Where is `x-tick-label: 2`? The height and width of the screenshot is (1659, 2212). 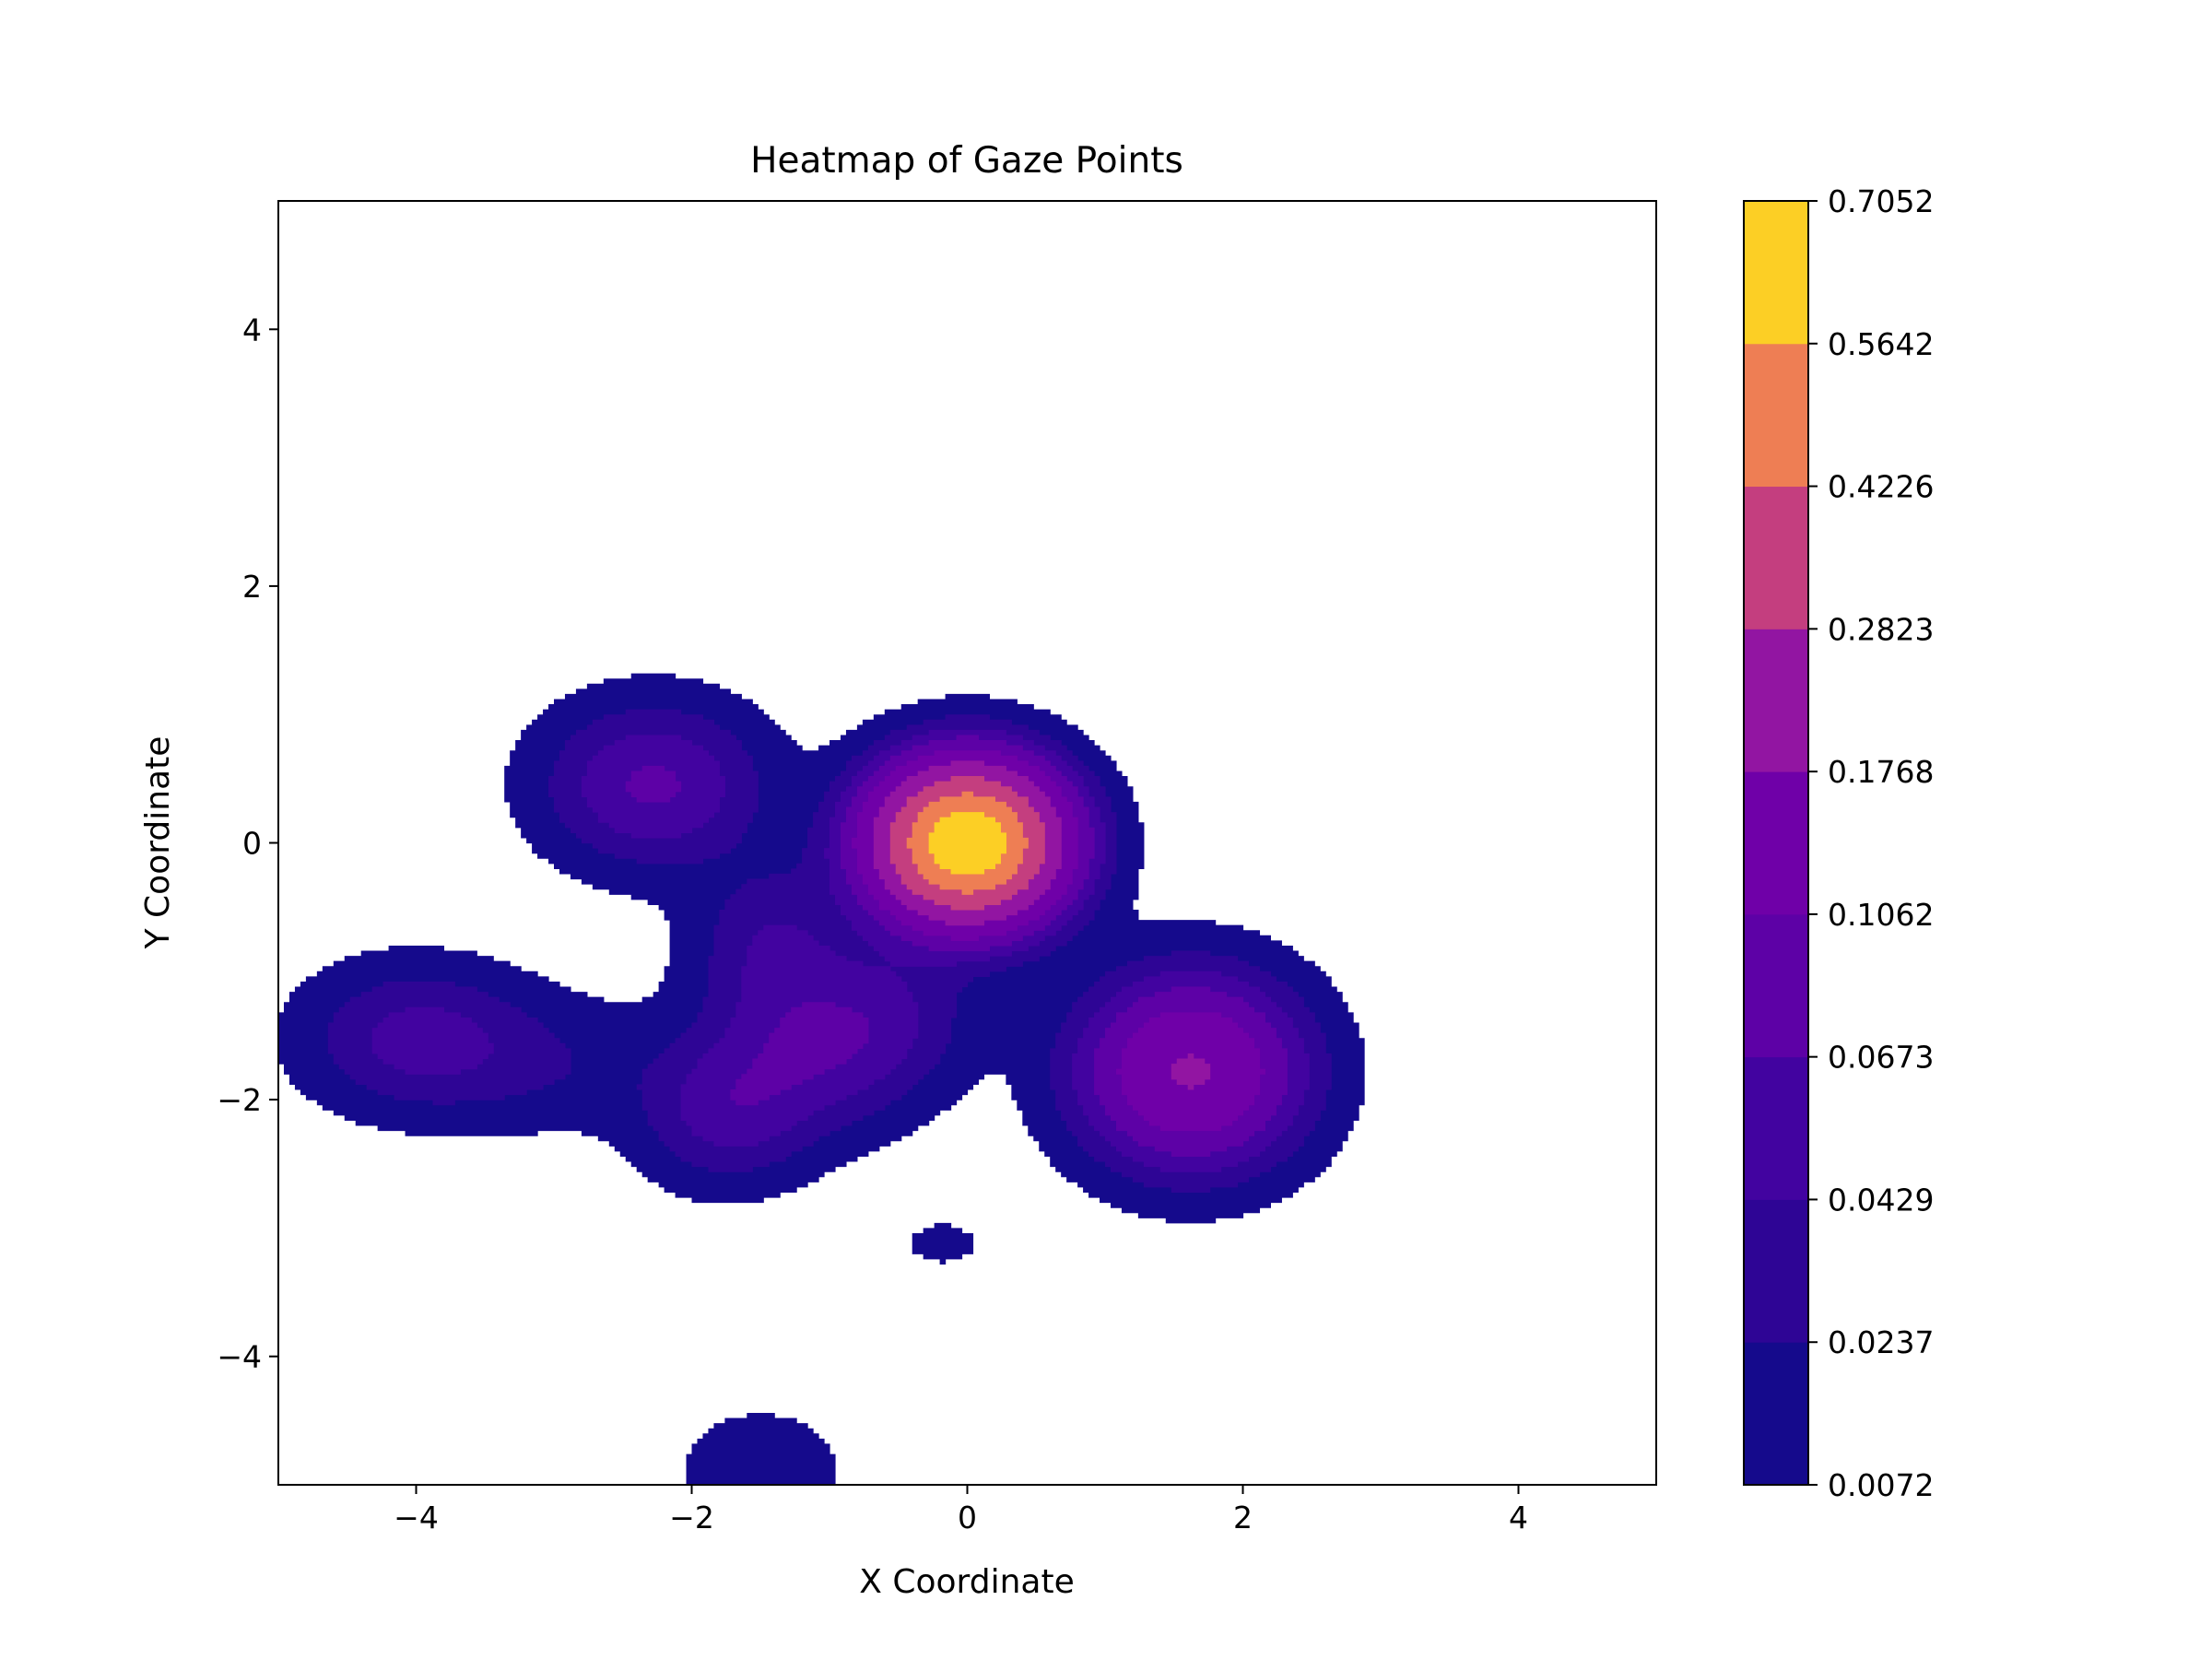 x-tick-label: 2 is located at coordinates (1243, 1517).